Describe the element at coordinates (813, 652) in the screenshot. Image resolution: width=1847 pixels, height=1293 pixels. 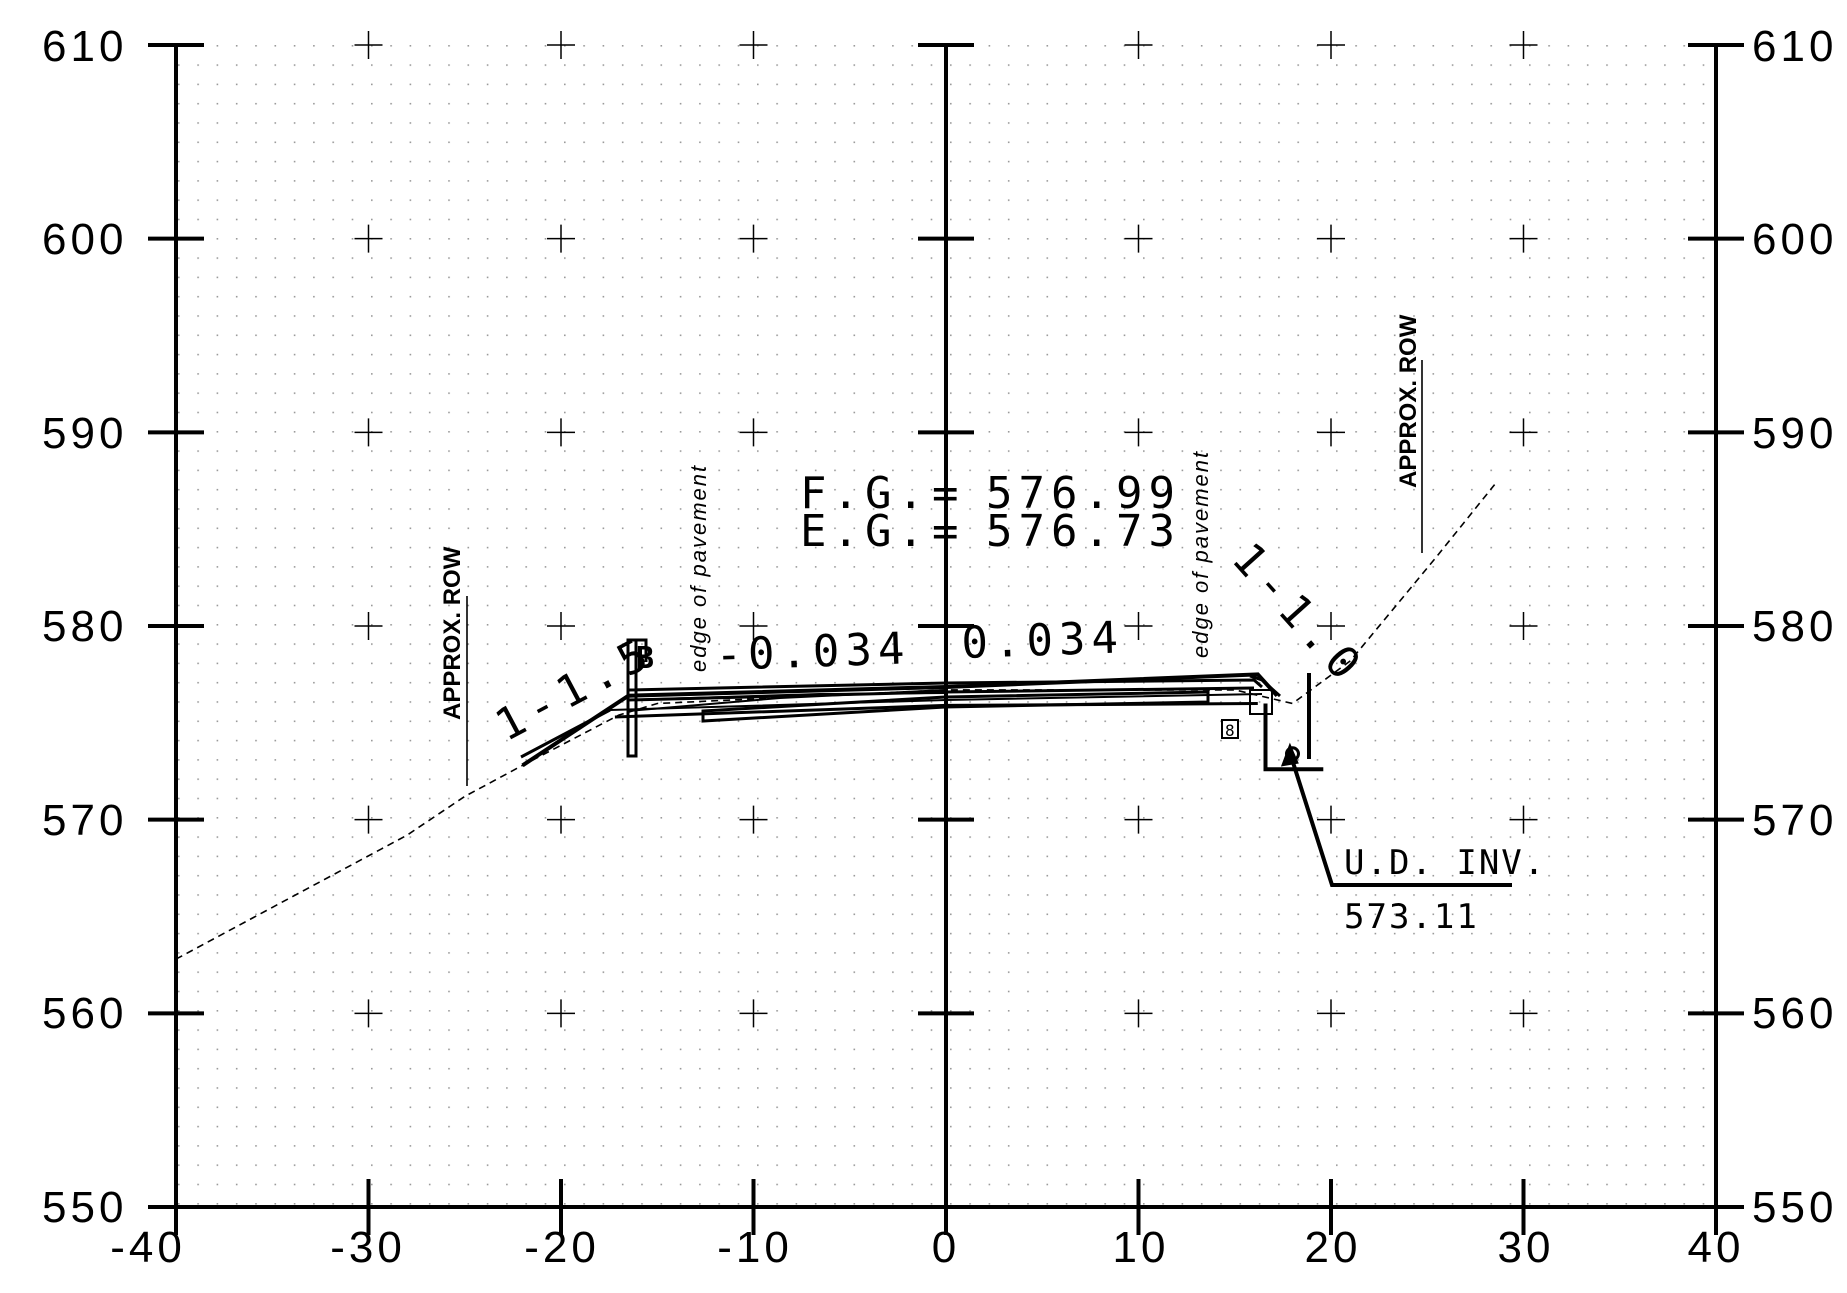
I see `lane-slope-left: -0.034` at that location.